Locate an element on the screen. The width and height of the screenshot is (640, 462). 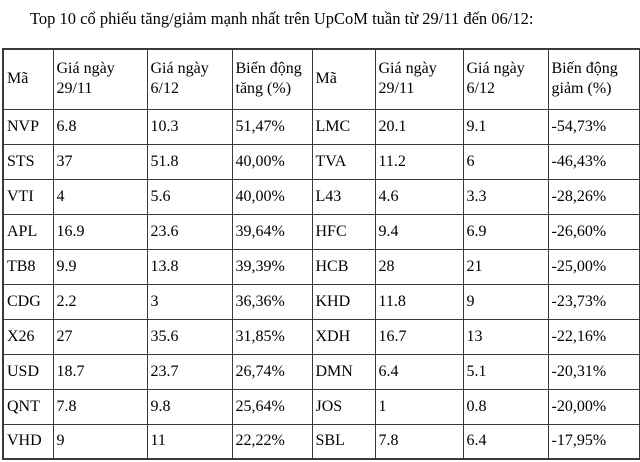
value-cell: -28,26% is located at coordinates (593, 196).